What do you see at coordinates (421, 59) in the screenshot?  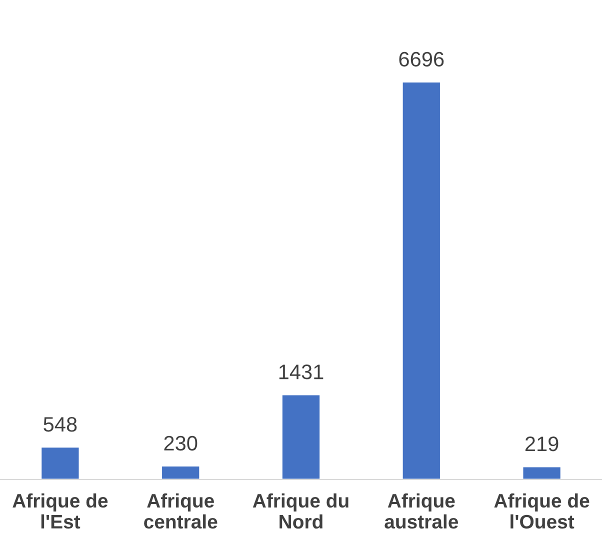 I see `data-label: 6696` at bounding box center [421, 59].